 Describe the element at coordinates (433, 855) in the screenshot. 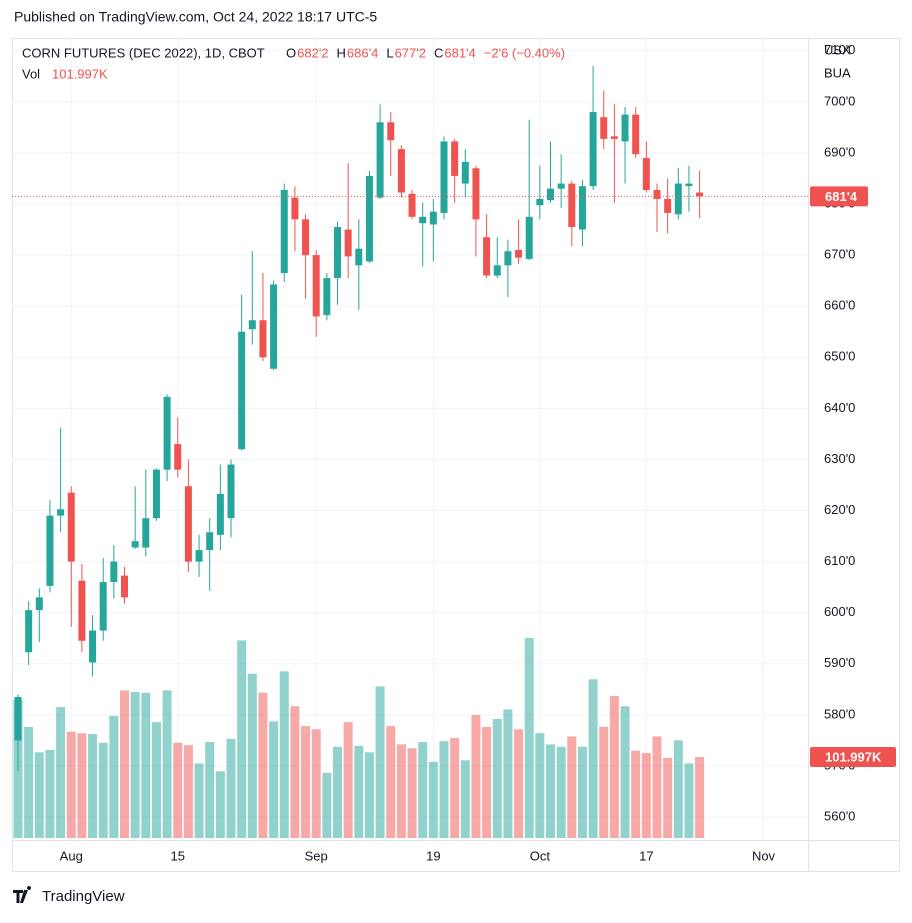

I see `x-tick-label: 19` at that location.